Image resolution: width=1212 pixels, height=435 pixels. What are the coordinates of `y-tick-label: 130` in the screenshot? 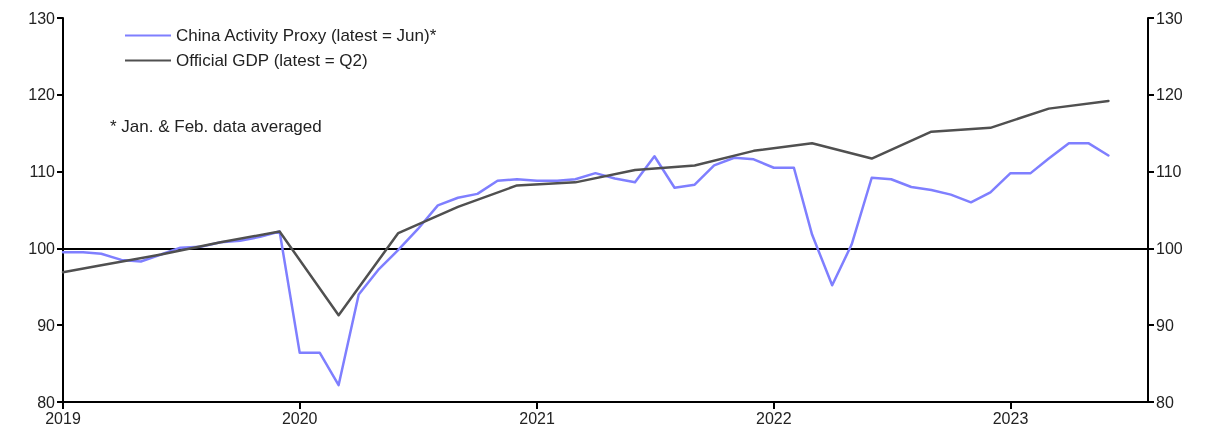 It's located at (42, 18).